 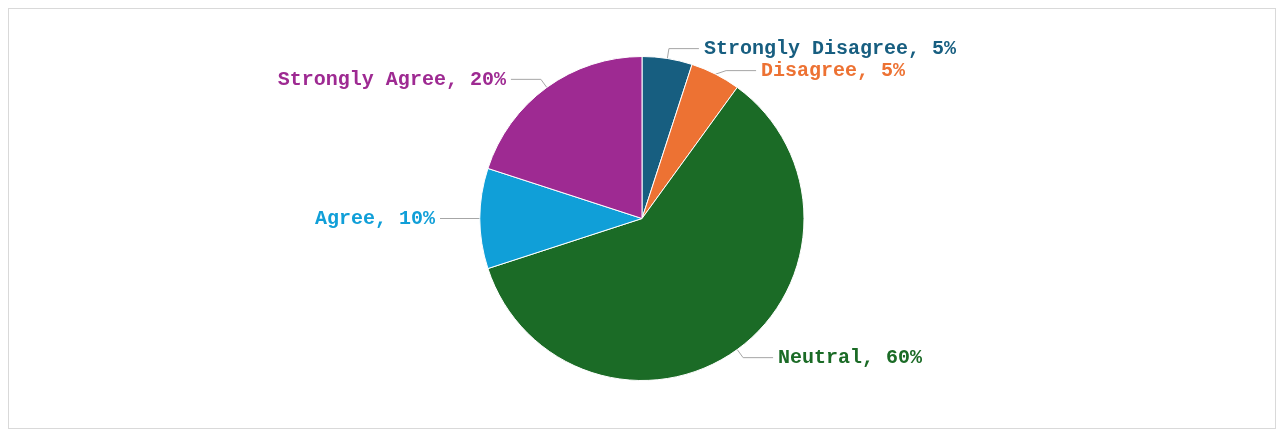 What do you see at coordinates (834, 71) in the screenshot?
I see `slice-label: Disagree, 5%` at bounding box center [834, 71].